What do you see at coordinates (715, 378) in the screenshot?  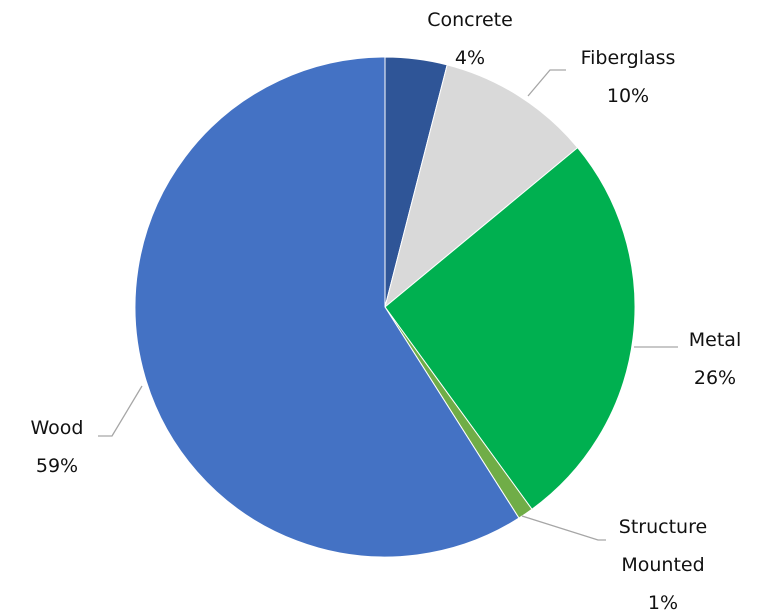 I see `value-label: 26%` at bounding box center [715, 378].